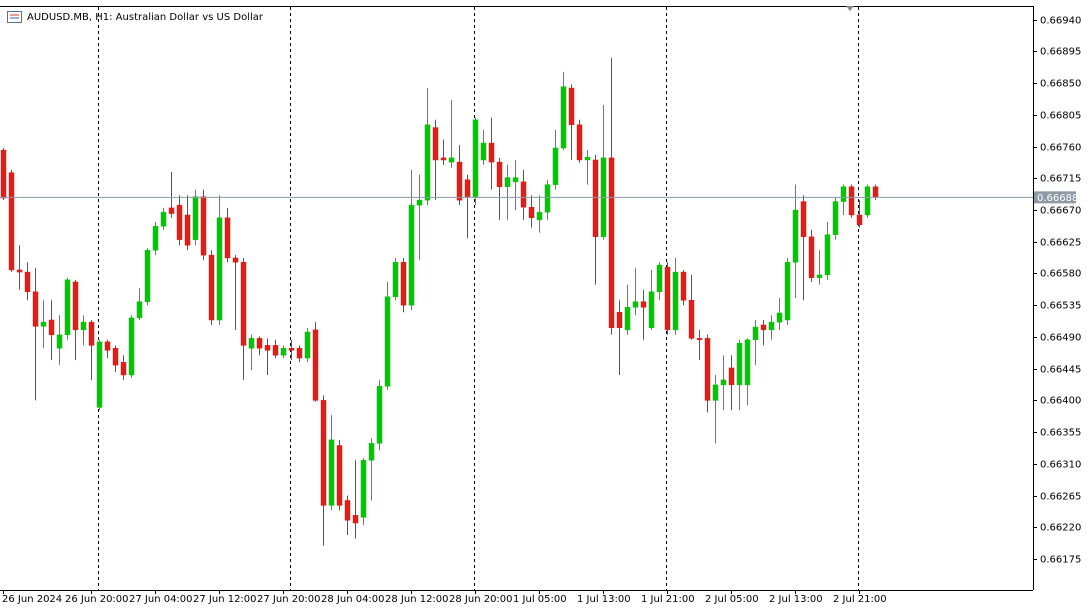 This screenshot has width=1087, height=610. Describe the element at coordinates (540, 599) in the screenshot. I see `x-tick-label: 1 Jul 05:00` at that location.